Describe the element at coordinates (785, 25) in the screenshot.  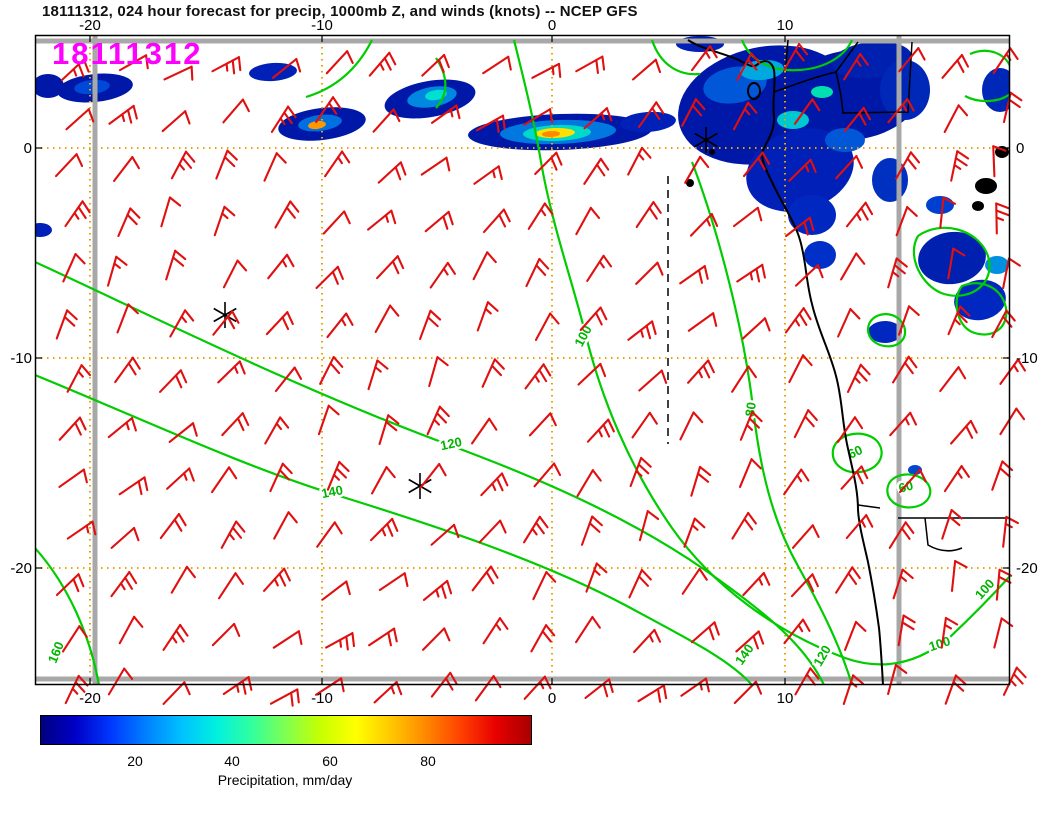
I see `x-tick-top-3: 10` at that location.